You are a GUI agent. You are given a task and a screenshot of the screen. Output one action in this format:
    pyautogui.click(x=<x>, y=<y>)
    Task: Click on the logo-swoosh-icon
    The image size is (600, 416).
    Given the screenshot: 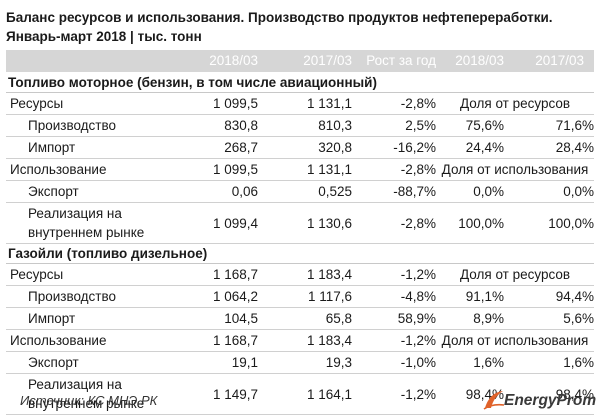 What is the action you would take?
    pyautogui.click(x=494, y=400)
    